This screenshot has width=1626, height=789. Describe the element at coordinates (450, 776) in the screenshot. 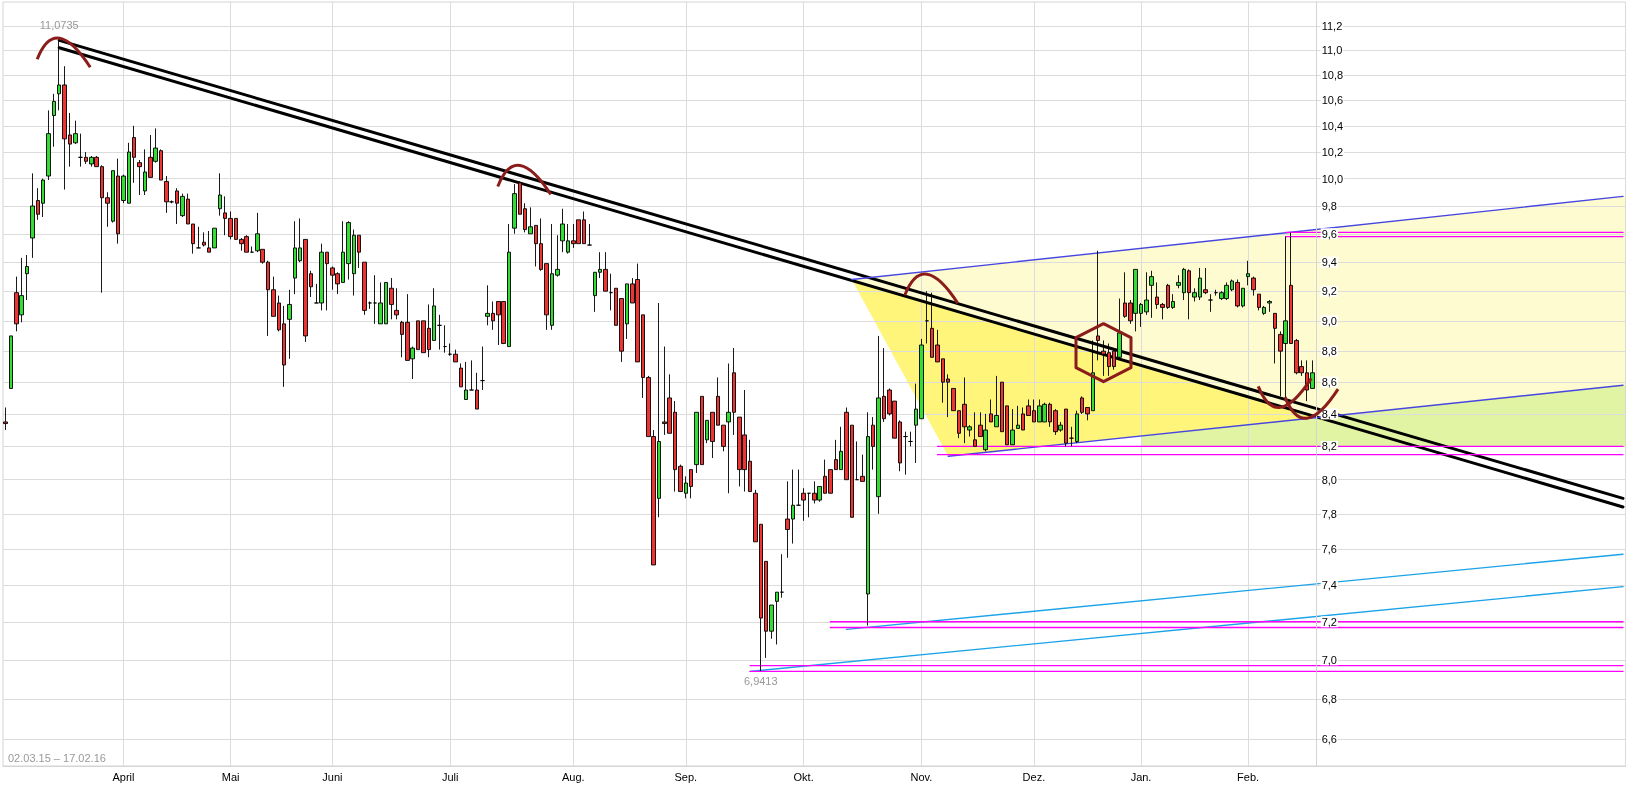

I see `x-tick-label: Juli` at that location.